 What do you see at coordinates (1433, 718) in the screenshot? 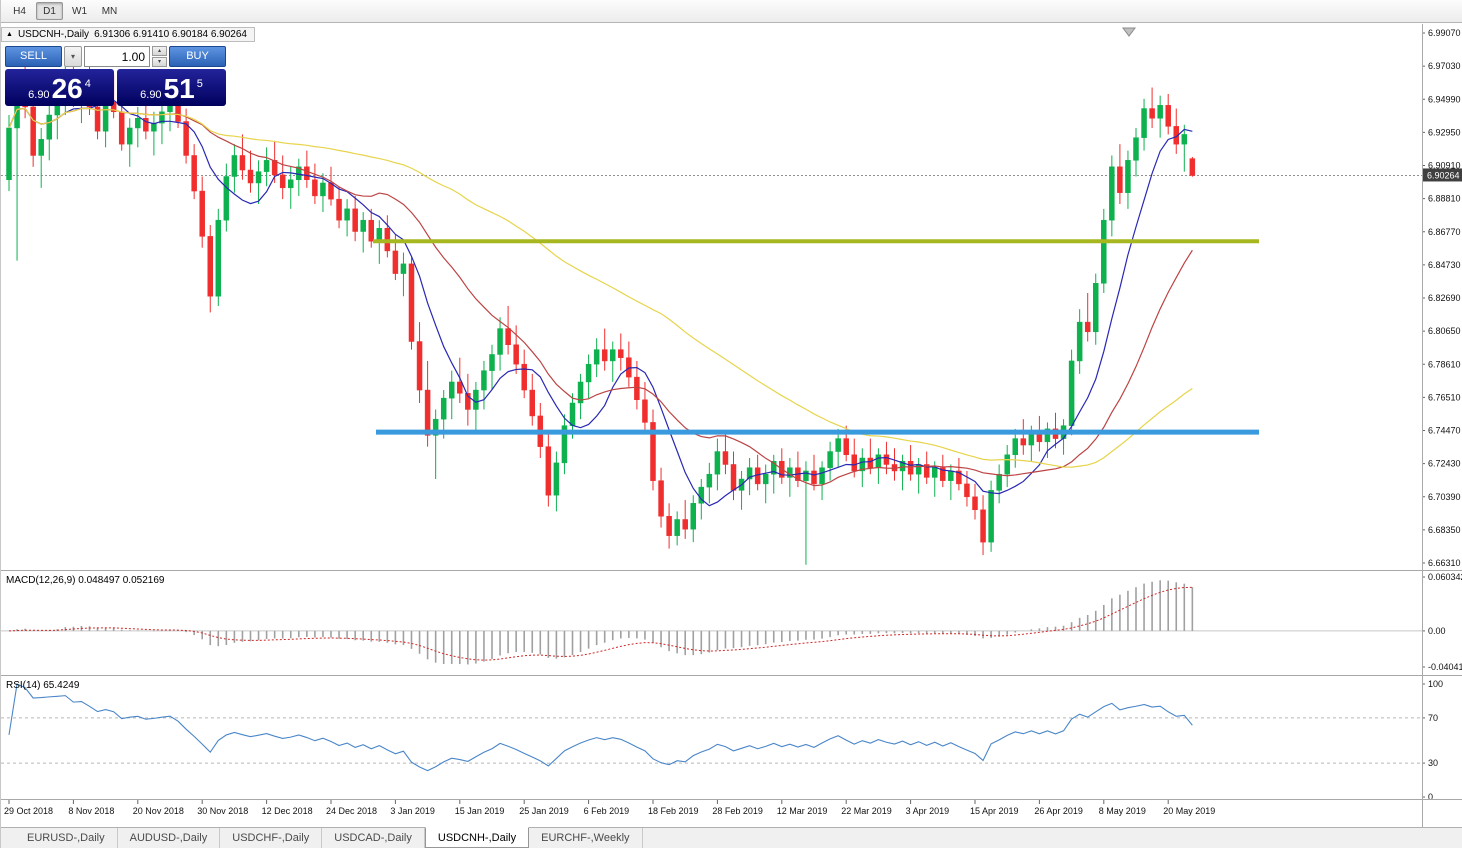
I see `rsi-axis-label: 70` at bounding box center [1433, 718].